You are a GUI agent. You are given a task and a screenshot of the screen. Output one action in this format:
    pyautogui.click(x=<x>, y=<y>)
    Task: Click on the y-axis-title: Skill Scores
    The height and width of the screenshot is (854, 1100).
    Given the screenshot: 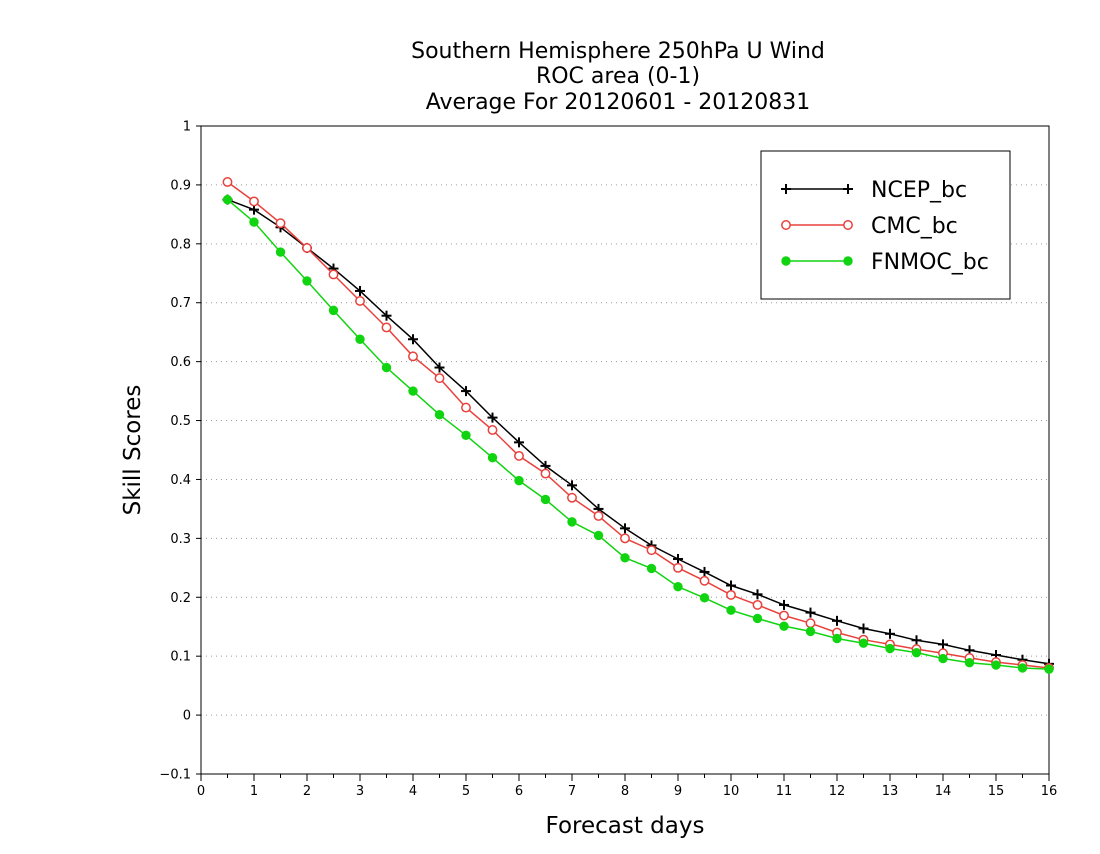 What is the action you would take?
    pyautogui.click(x=133, y=450)
    